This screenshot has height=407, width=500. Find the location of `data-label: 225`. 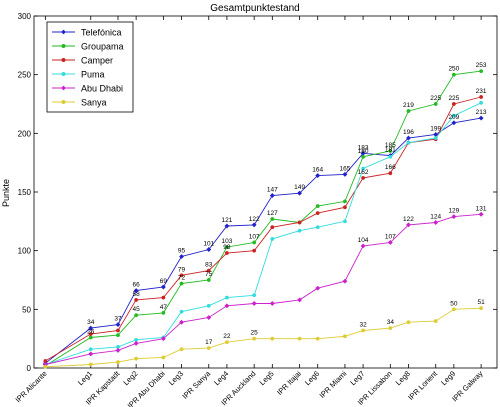

data-label: 225 is located at coordinates (435, 98).